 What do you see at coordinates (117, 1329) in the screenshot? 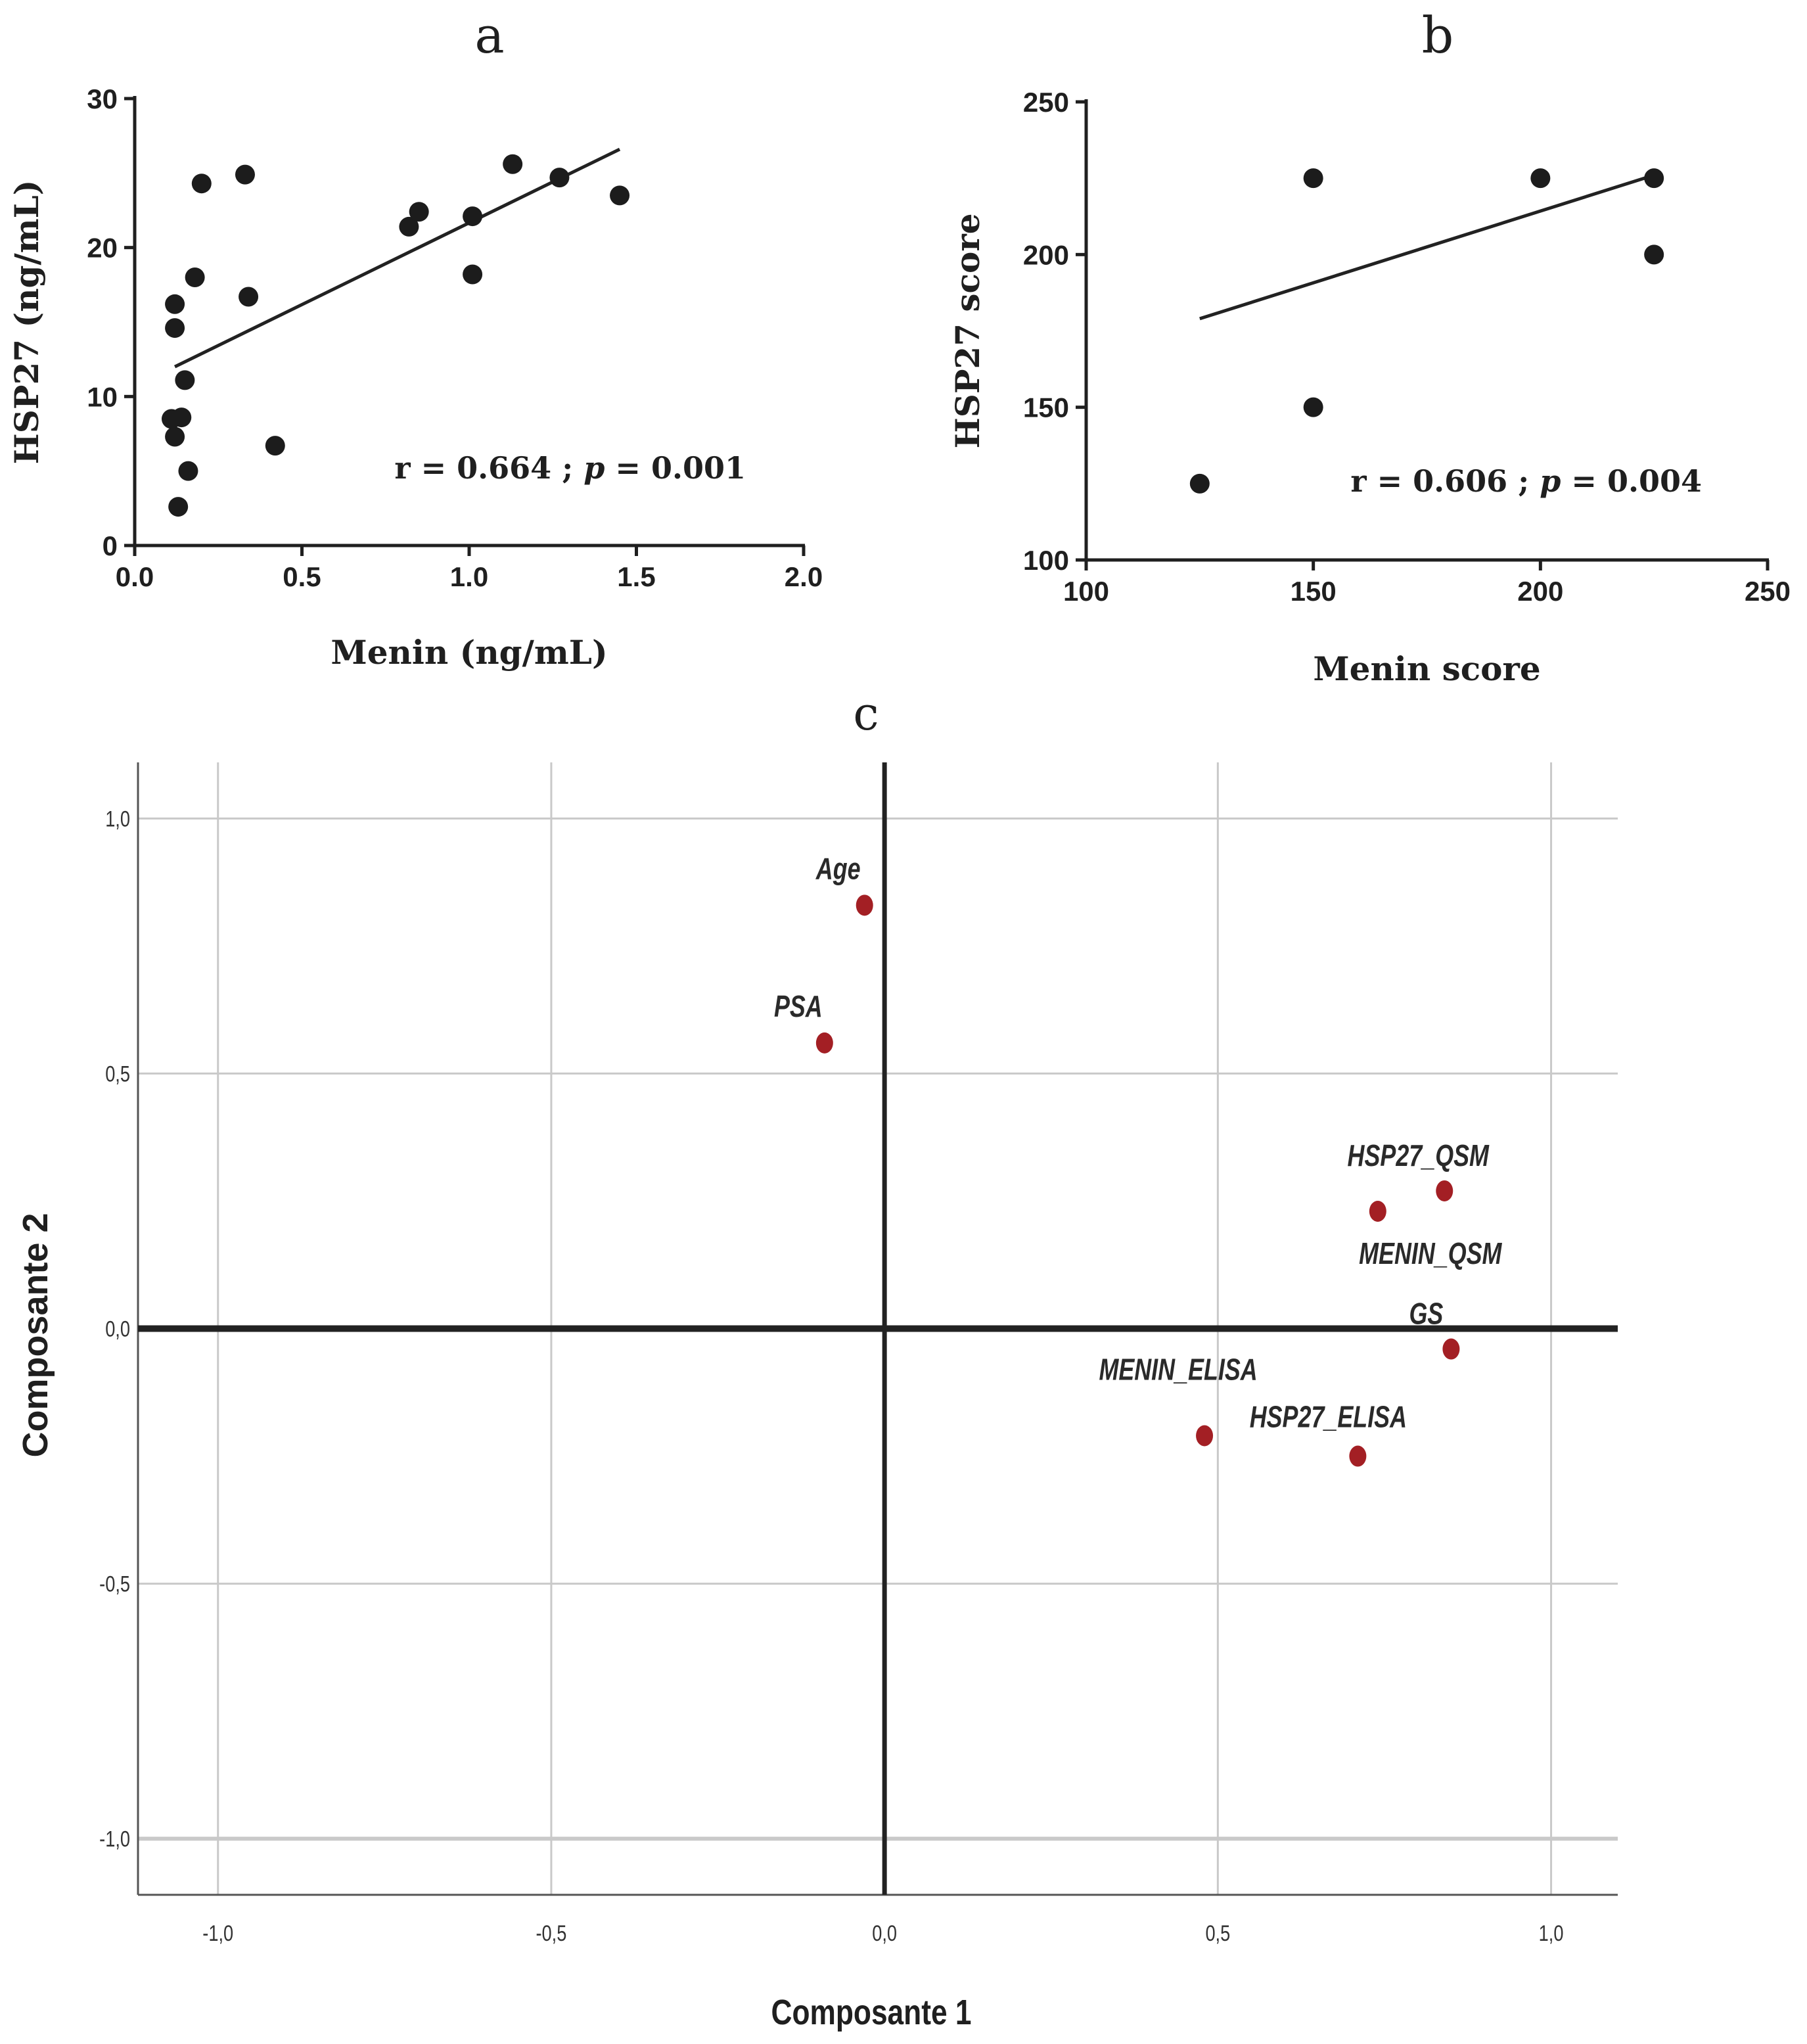
I see `y-tick-label: 0,0` at bounding box center [117, 1329].